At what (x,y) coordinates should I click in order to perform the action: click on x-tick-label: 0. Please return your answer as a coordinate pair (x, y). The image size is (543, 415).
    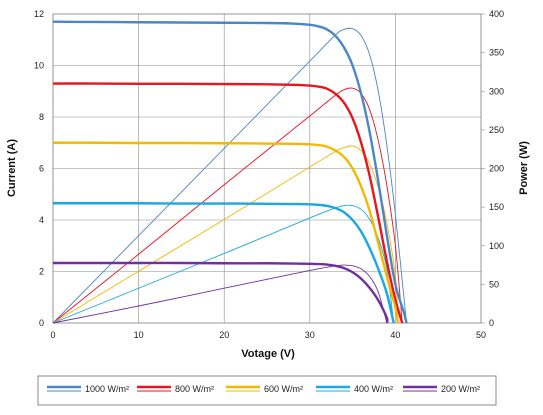
    Looking at the image, I should click on (52, 335).